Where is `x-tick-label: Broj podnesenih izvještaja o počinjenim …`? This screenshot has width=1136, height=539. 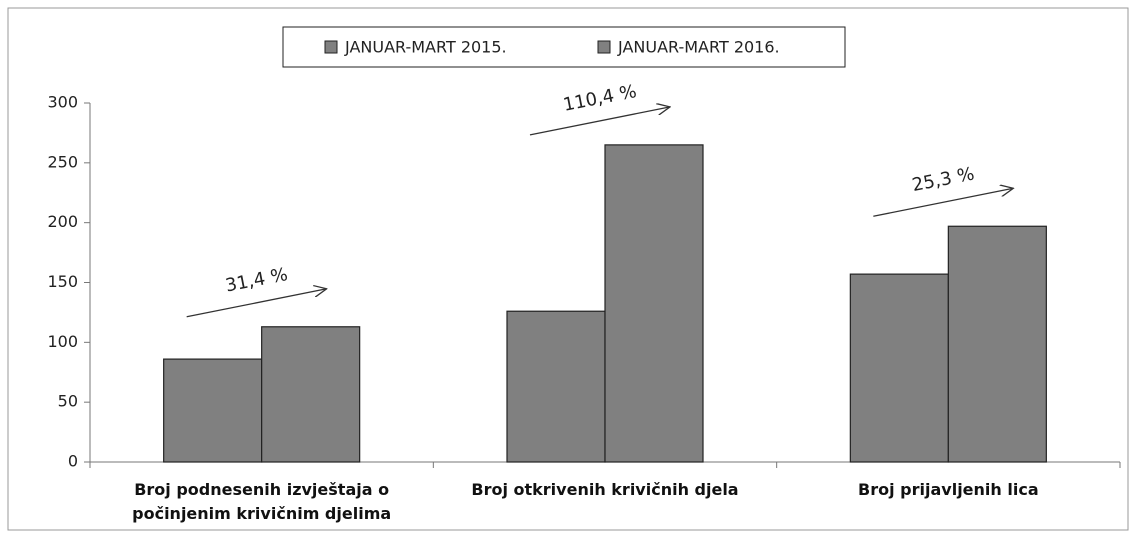 x-tick-label: Broj podnesenih izvještaja o počinjenim … is located at coordinates (262, 501).